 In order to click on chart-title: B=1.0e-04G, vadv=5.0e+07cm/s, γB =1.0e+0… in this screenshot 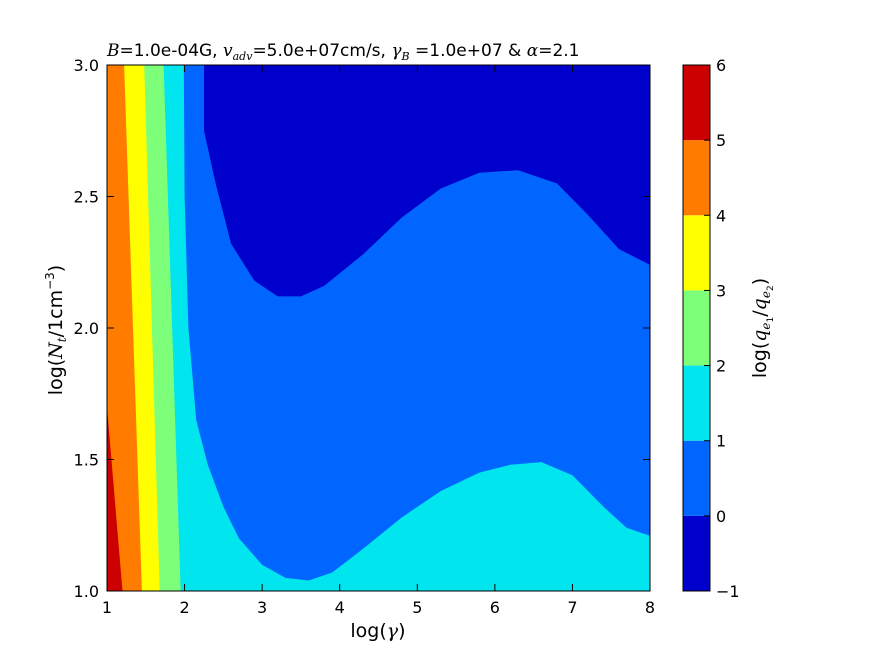, I will do `click(342, 52)`.